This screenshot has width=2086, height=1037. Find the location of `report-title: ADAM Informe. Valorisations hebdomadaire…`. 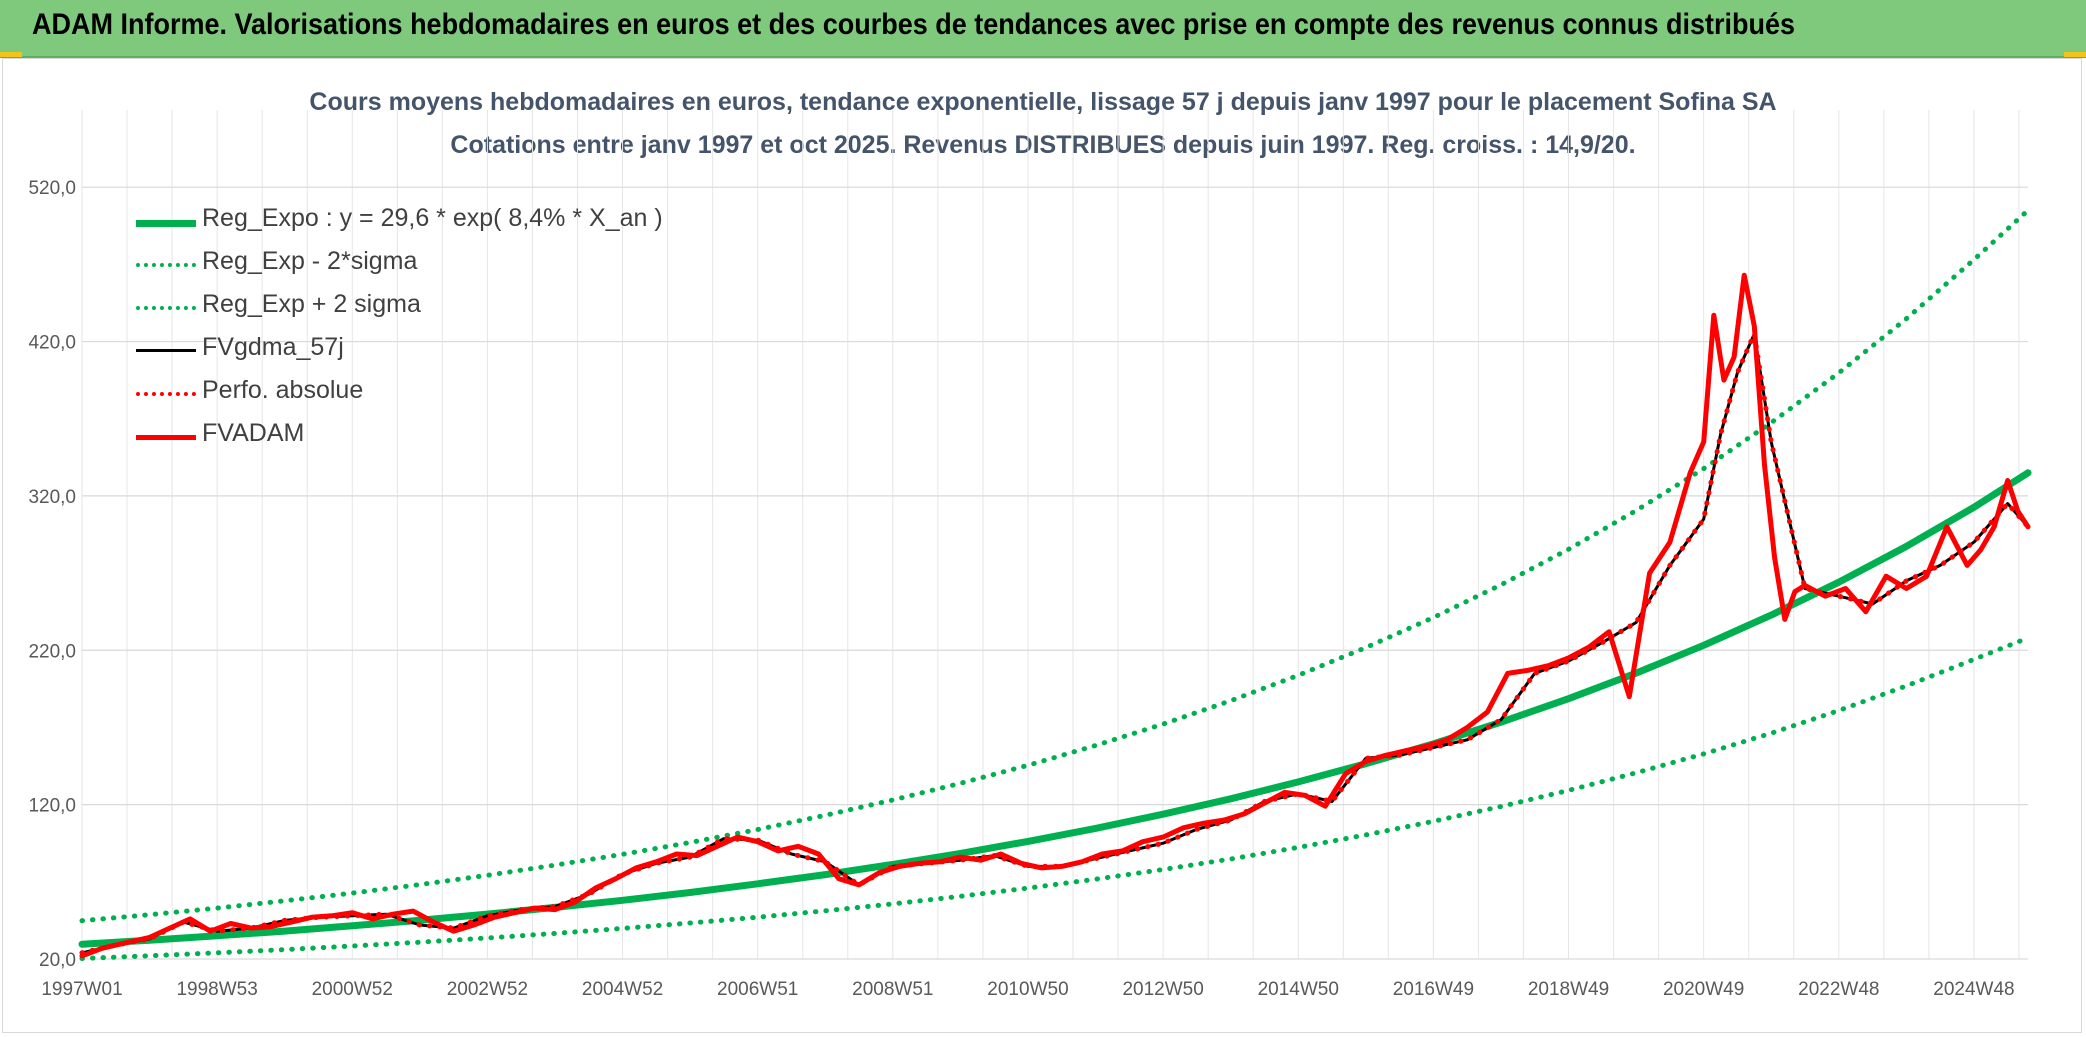

report-title: ADAM Informe. Valorisations hebdomadaire… is located at coordinates (914, 24).